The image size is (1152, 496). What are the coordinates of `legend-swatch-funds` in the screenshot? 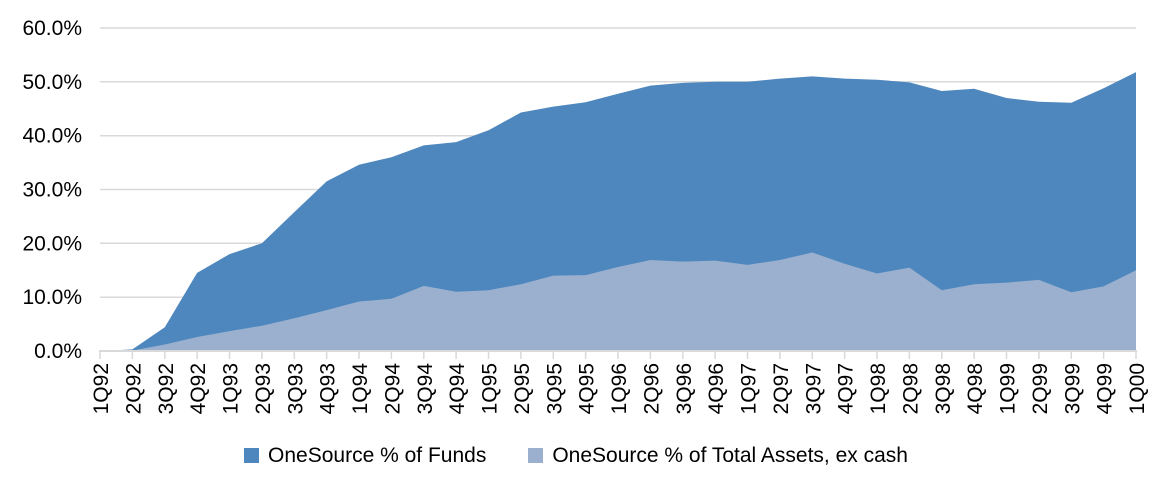 It's located at (252, 455).